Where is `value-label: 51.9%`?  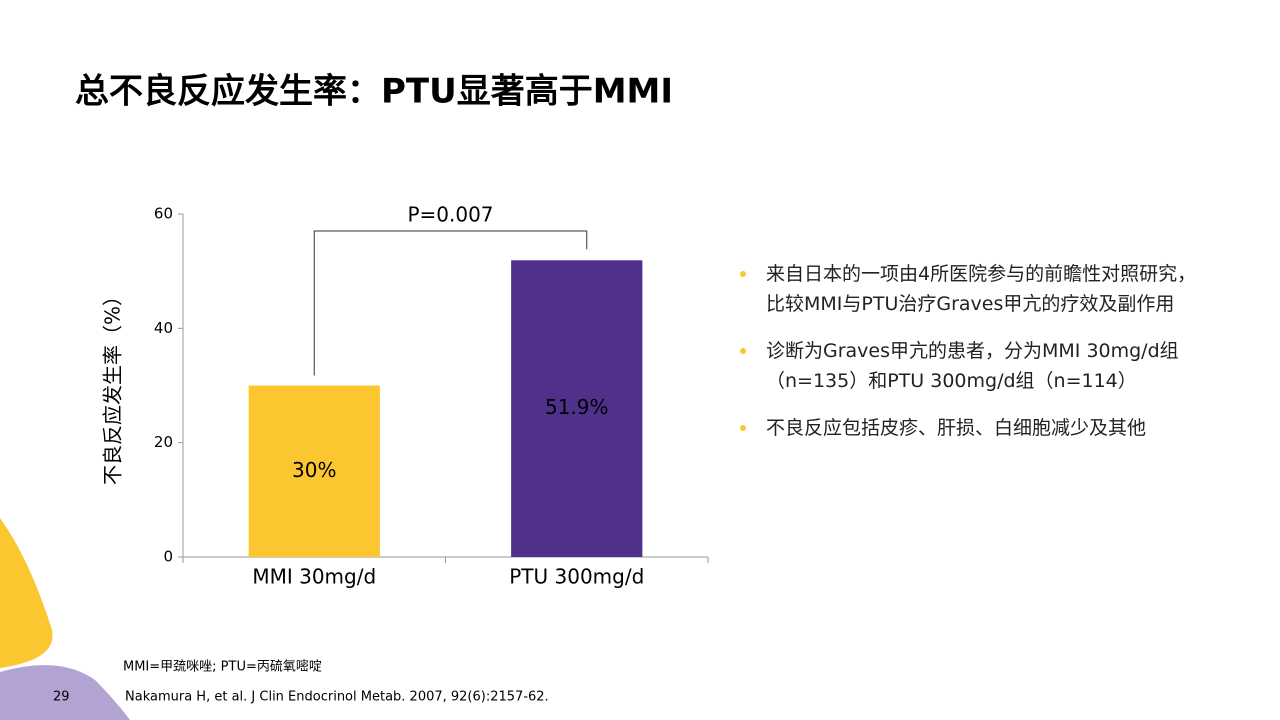
value-label: 51.9% is located at coordinates (577, 407).